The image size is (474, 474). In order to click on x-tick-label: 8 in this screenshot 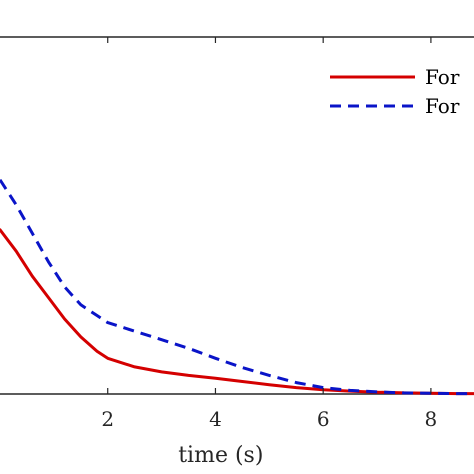, I will do `click(431, 419)`.